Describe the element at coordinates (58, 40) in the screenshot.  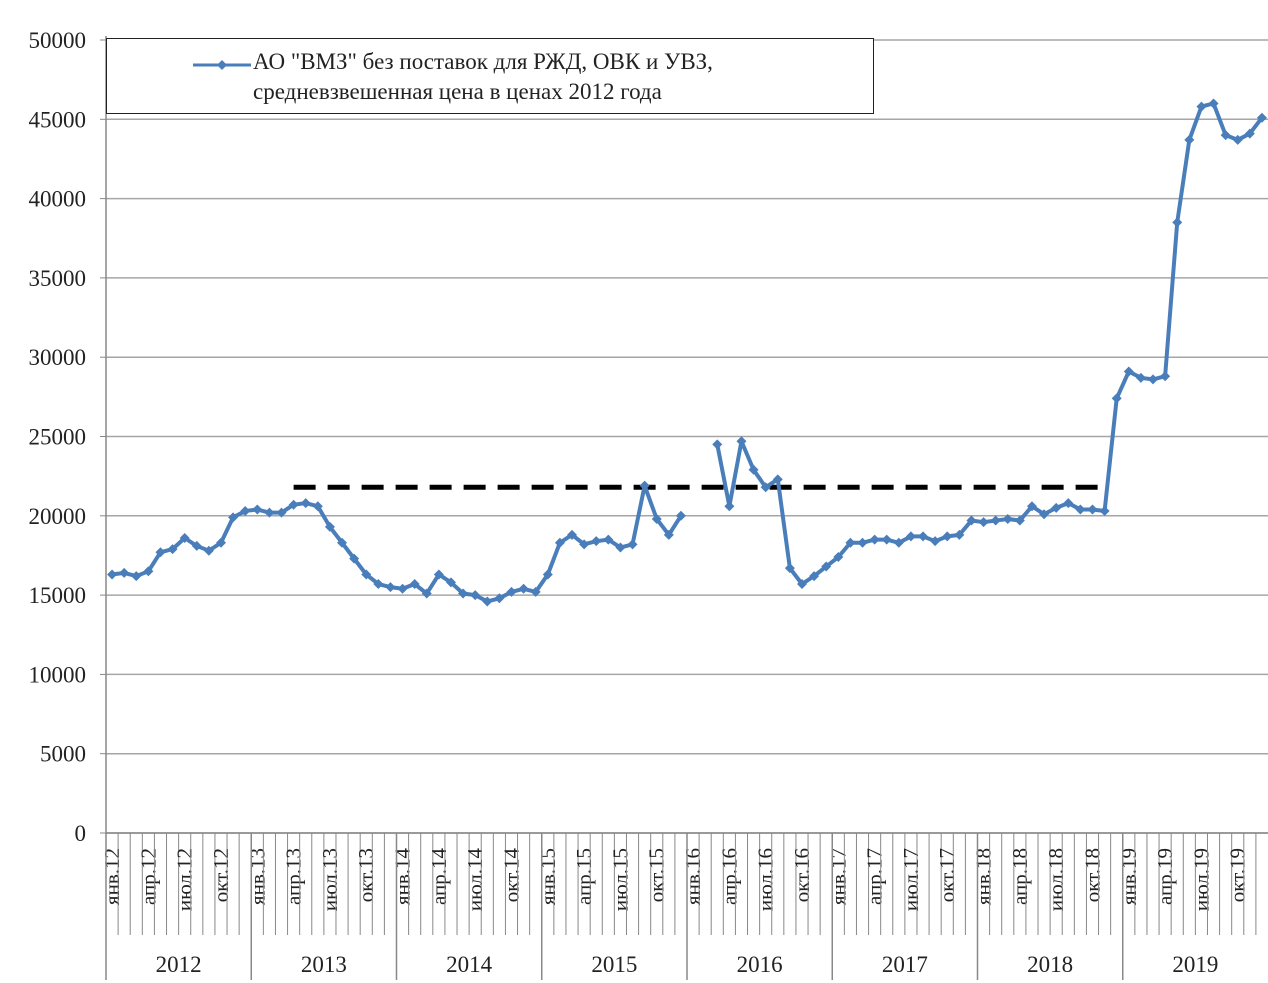
I see `y-tick-label: 50000` at that location.